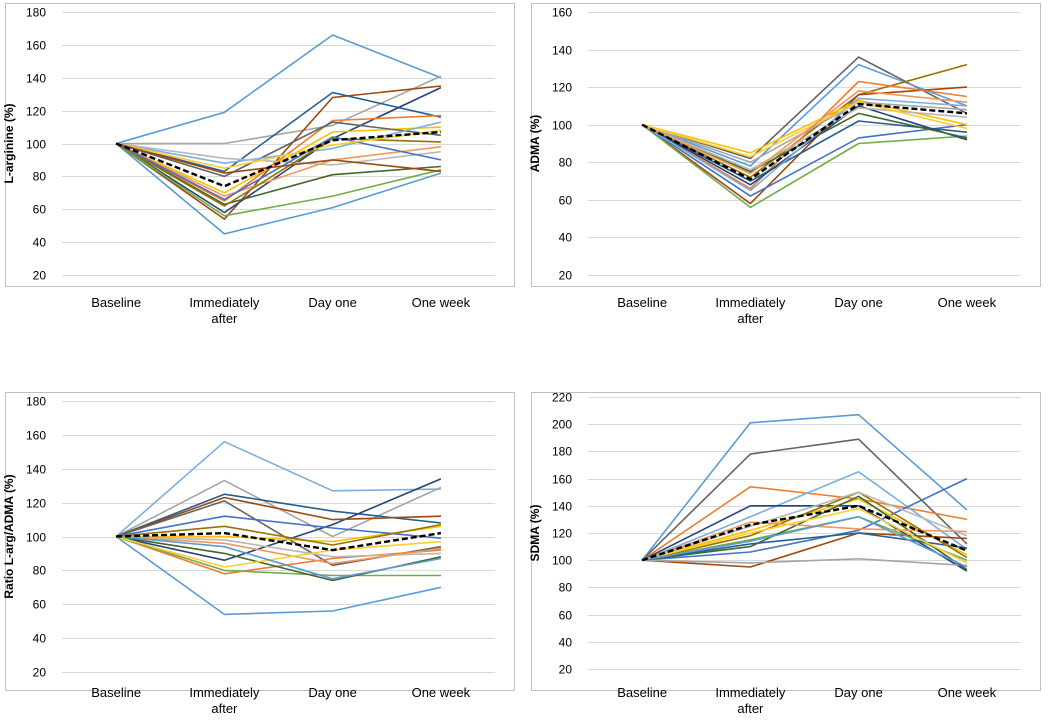 The height and width of the screenshot is (720, 1052). I want to click on y-axis-label: Ratio L-arg/ADMA (%), so click(9, 536).